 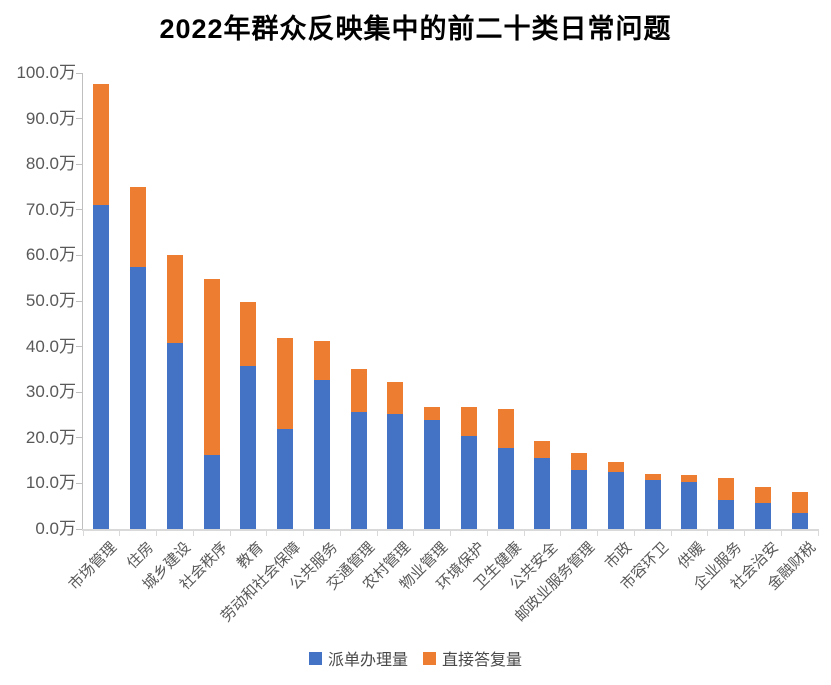 I want to click on y-axis-tick-label: 30.0万, so click(x=50, y=392).